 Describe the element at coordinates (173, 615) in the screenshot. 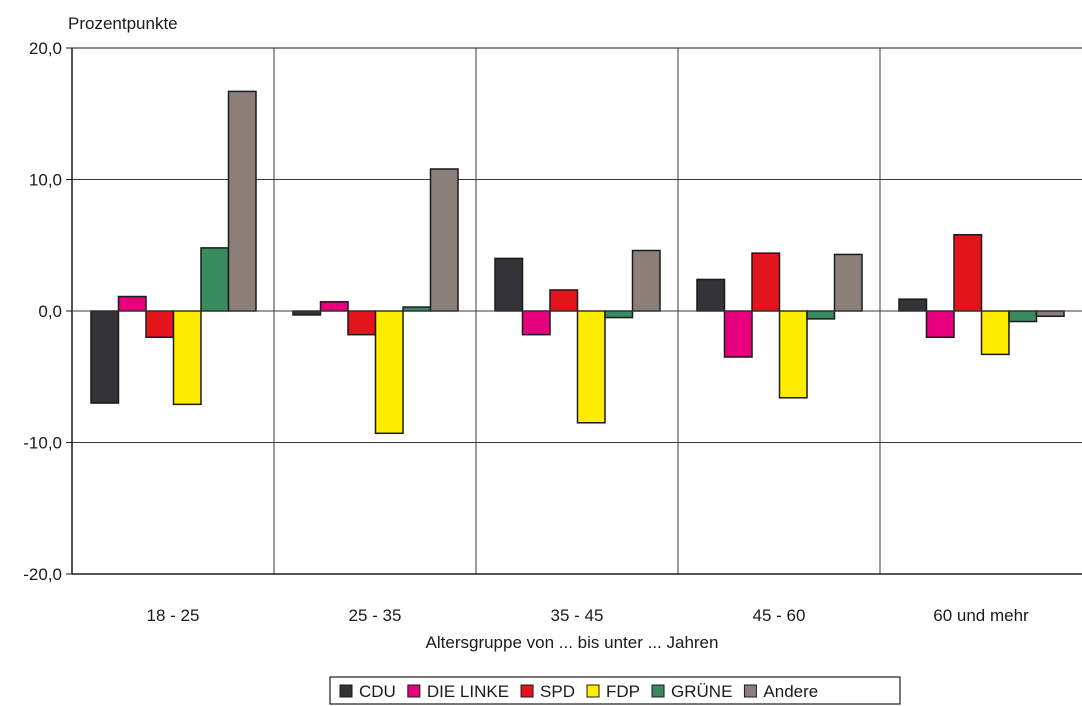

I see `x-tick-label: 18 - 25` at that location.